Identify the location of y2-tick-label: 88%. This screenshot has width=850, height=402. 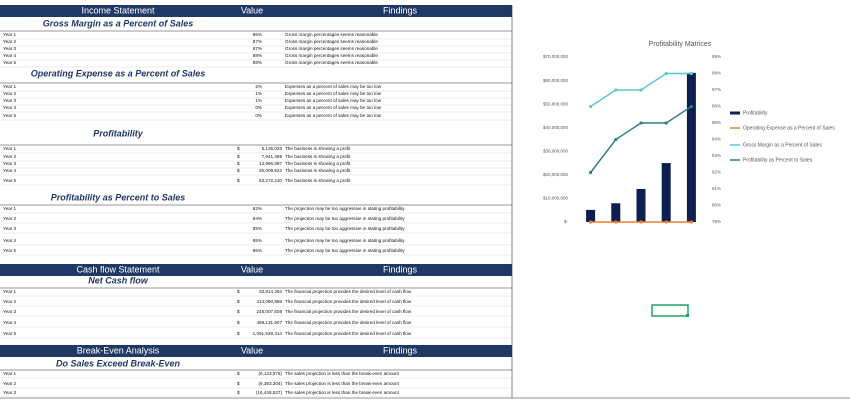
(716, 73).